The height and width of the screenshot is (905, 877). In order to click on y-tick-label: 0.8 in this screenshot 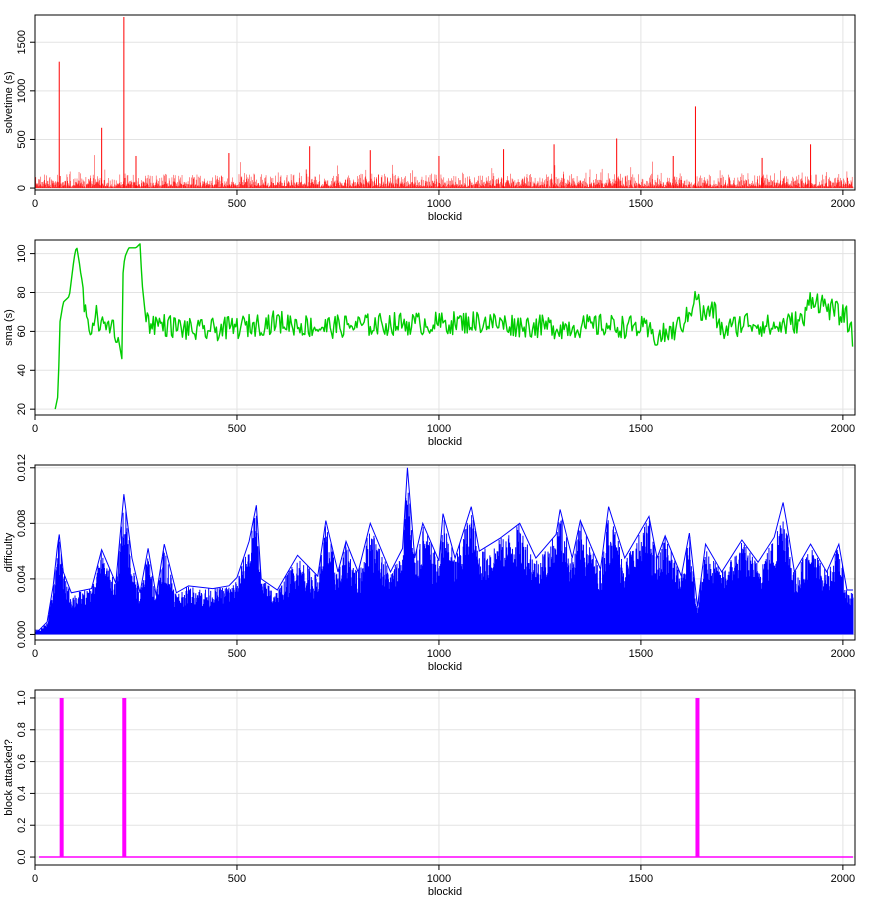, I will do `click(22, 729)`.